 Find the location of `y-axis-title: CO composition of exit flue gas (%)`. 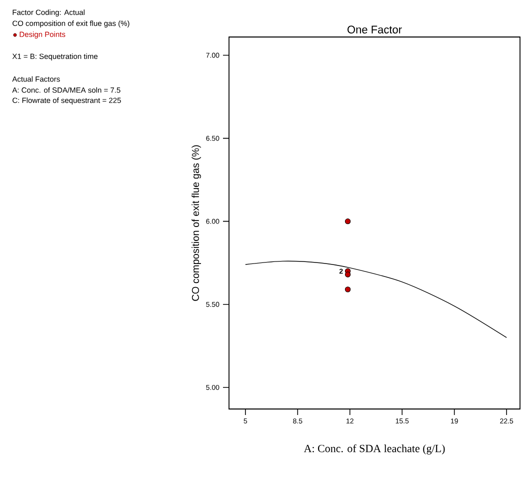

y-axis-title: CO composition of exit flue gas (%) is located at coordinates (196, 223).